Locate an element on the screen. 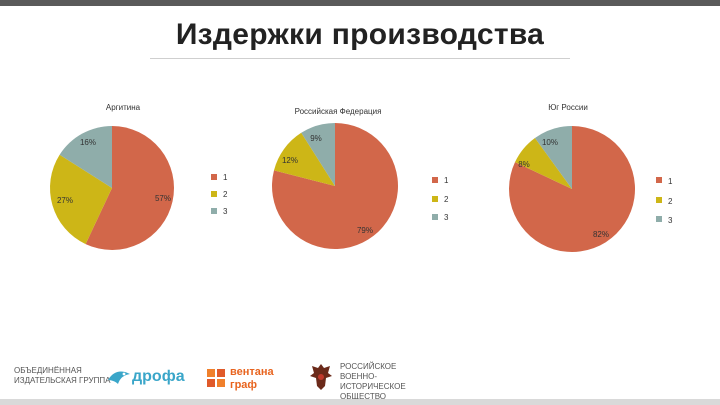  drofa-logo: дрофа is located at coordinates (147, 379).